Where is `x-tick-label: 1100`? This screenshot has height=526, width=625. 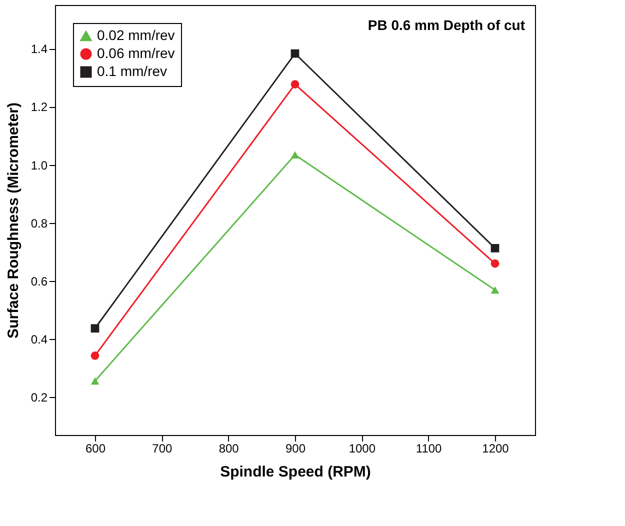
x-tick-label: 1100 is located at coordinates (429, 449).